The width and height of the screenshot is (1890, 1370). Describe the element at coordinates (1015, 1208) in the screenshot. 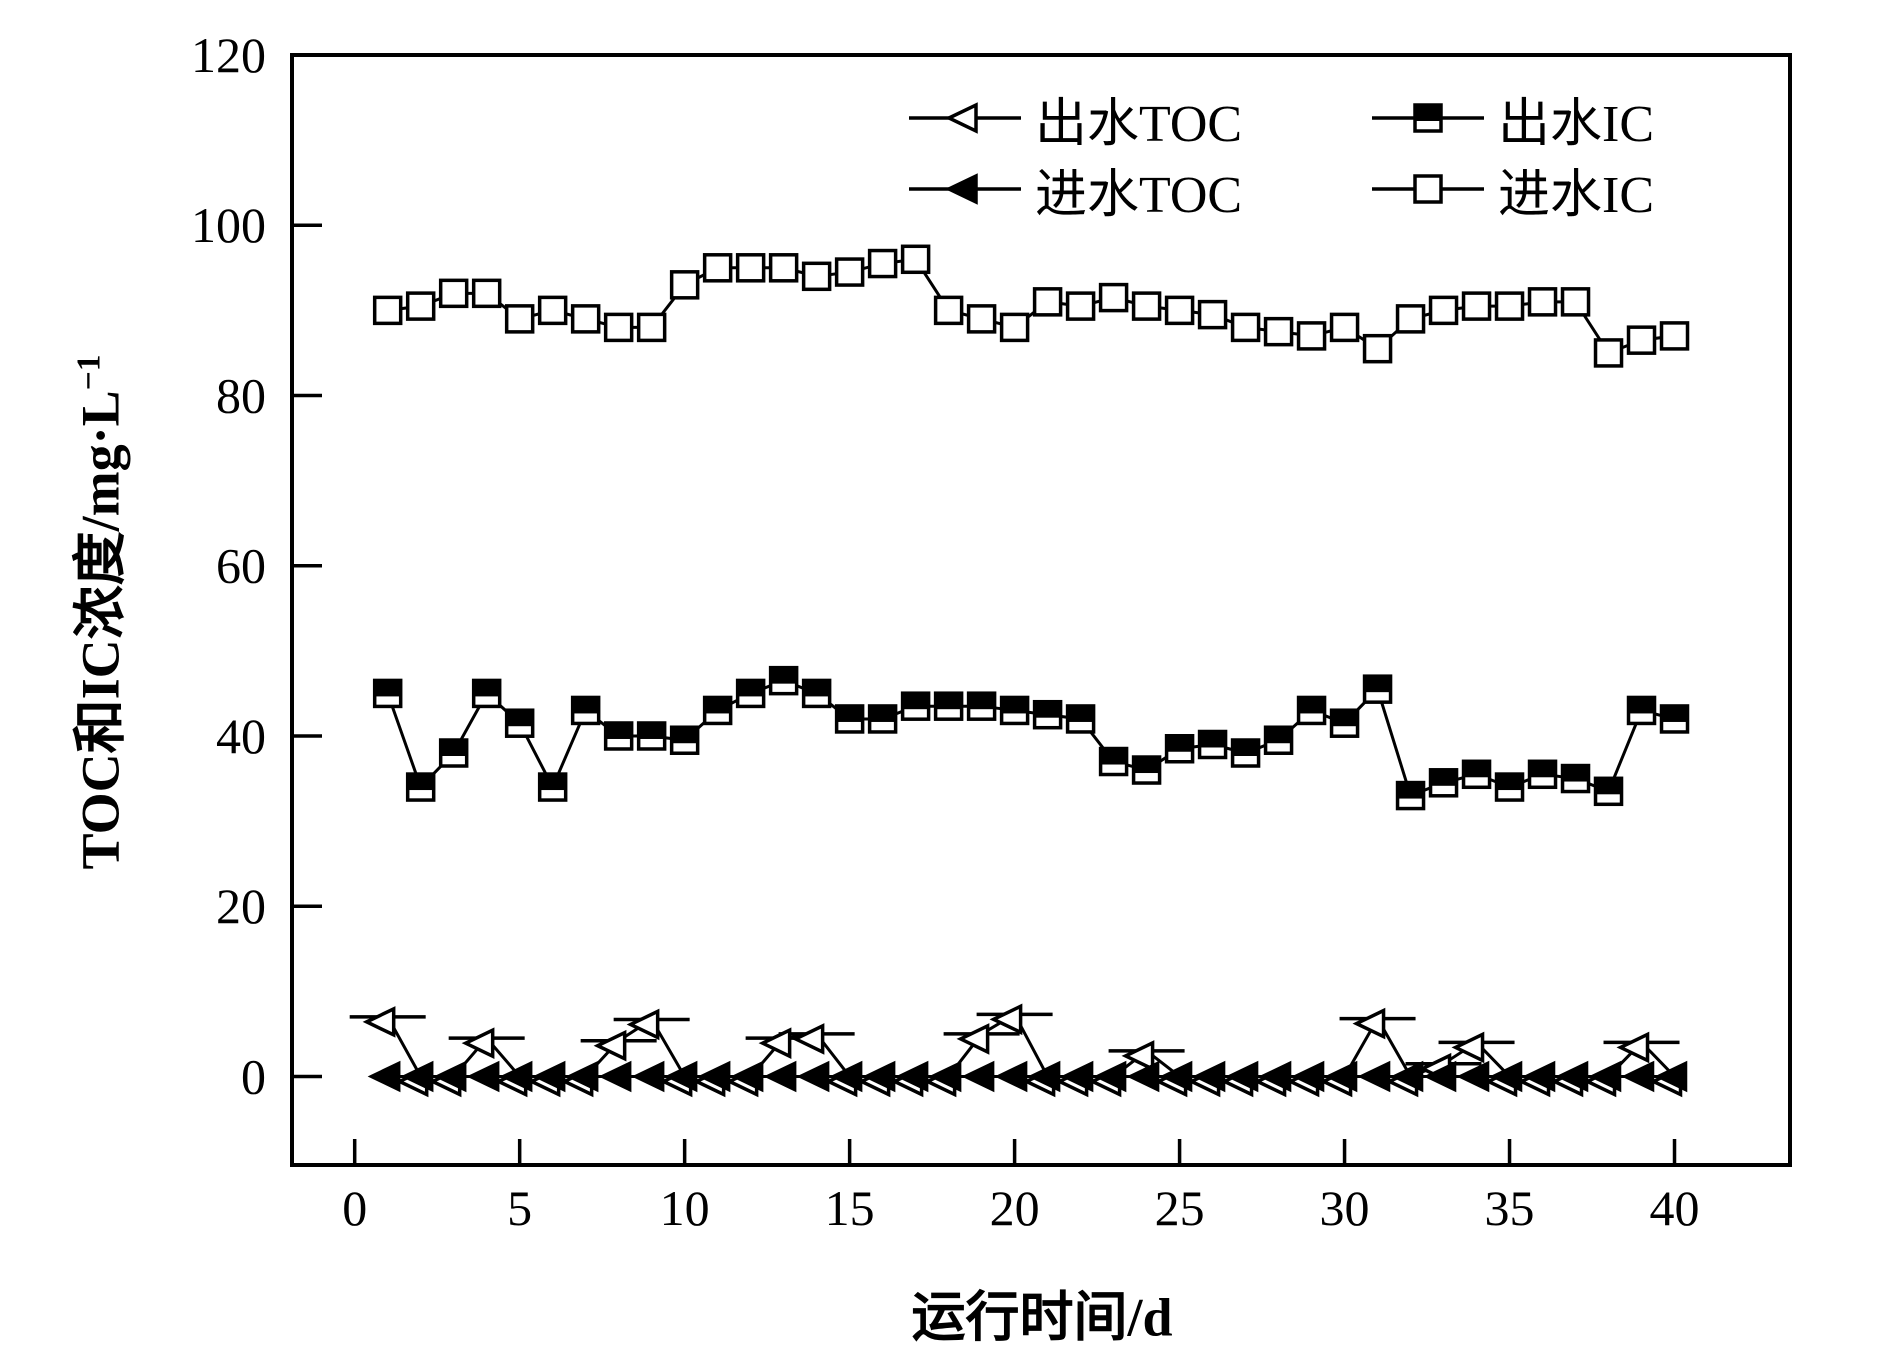

I see `x-tick-label: 20` at that location.